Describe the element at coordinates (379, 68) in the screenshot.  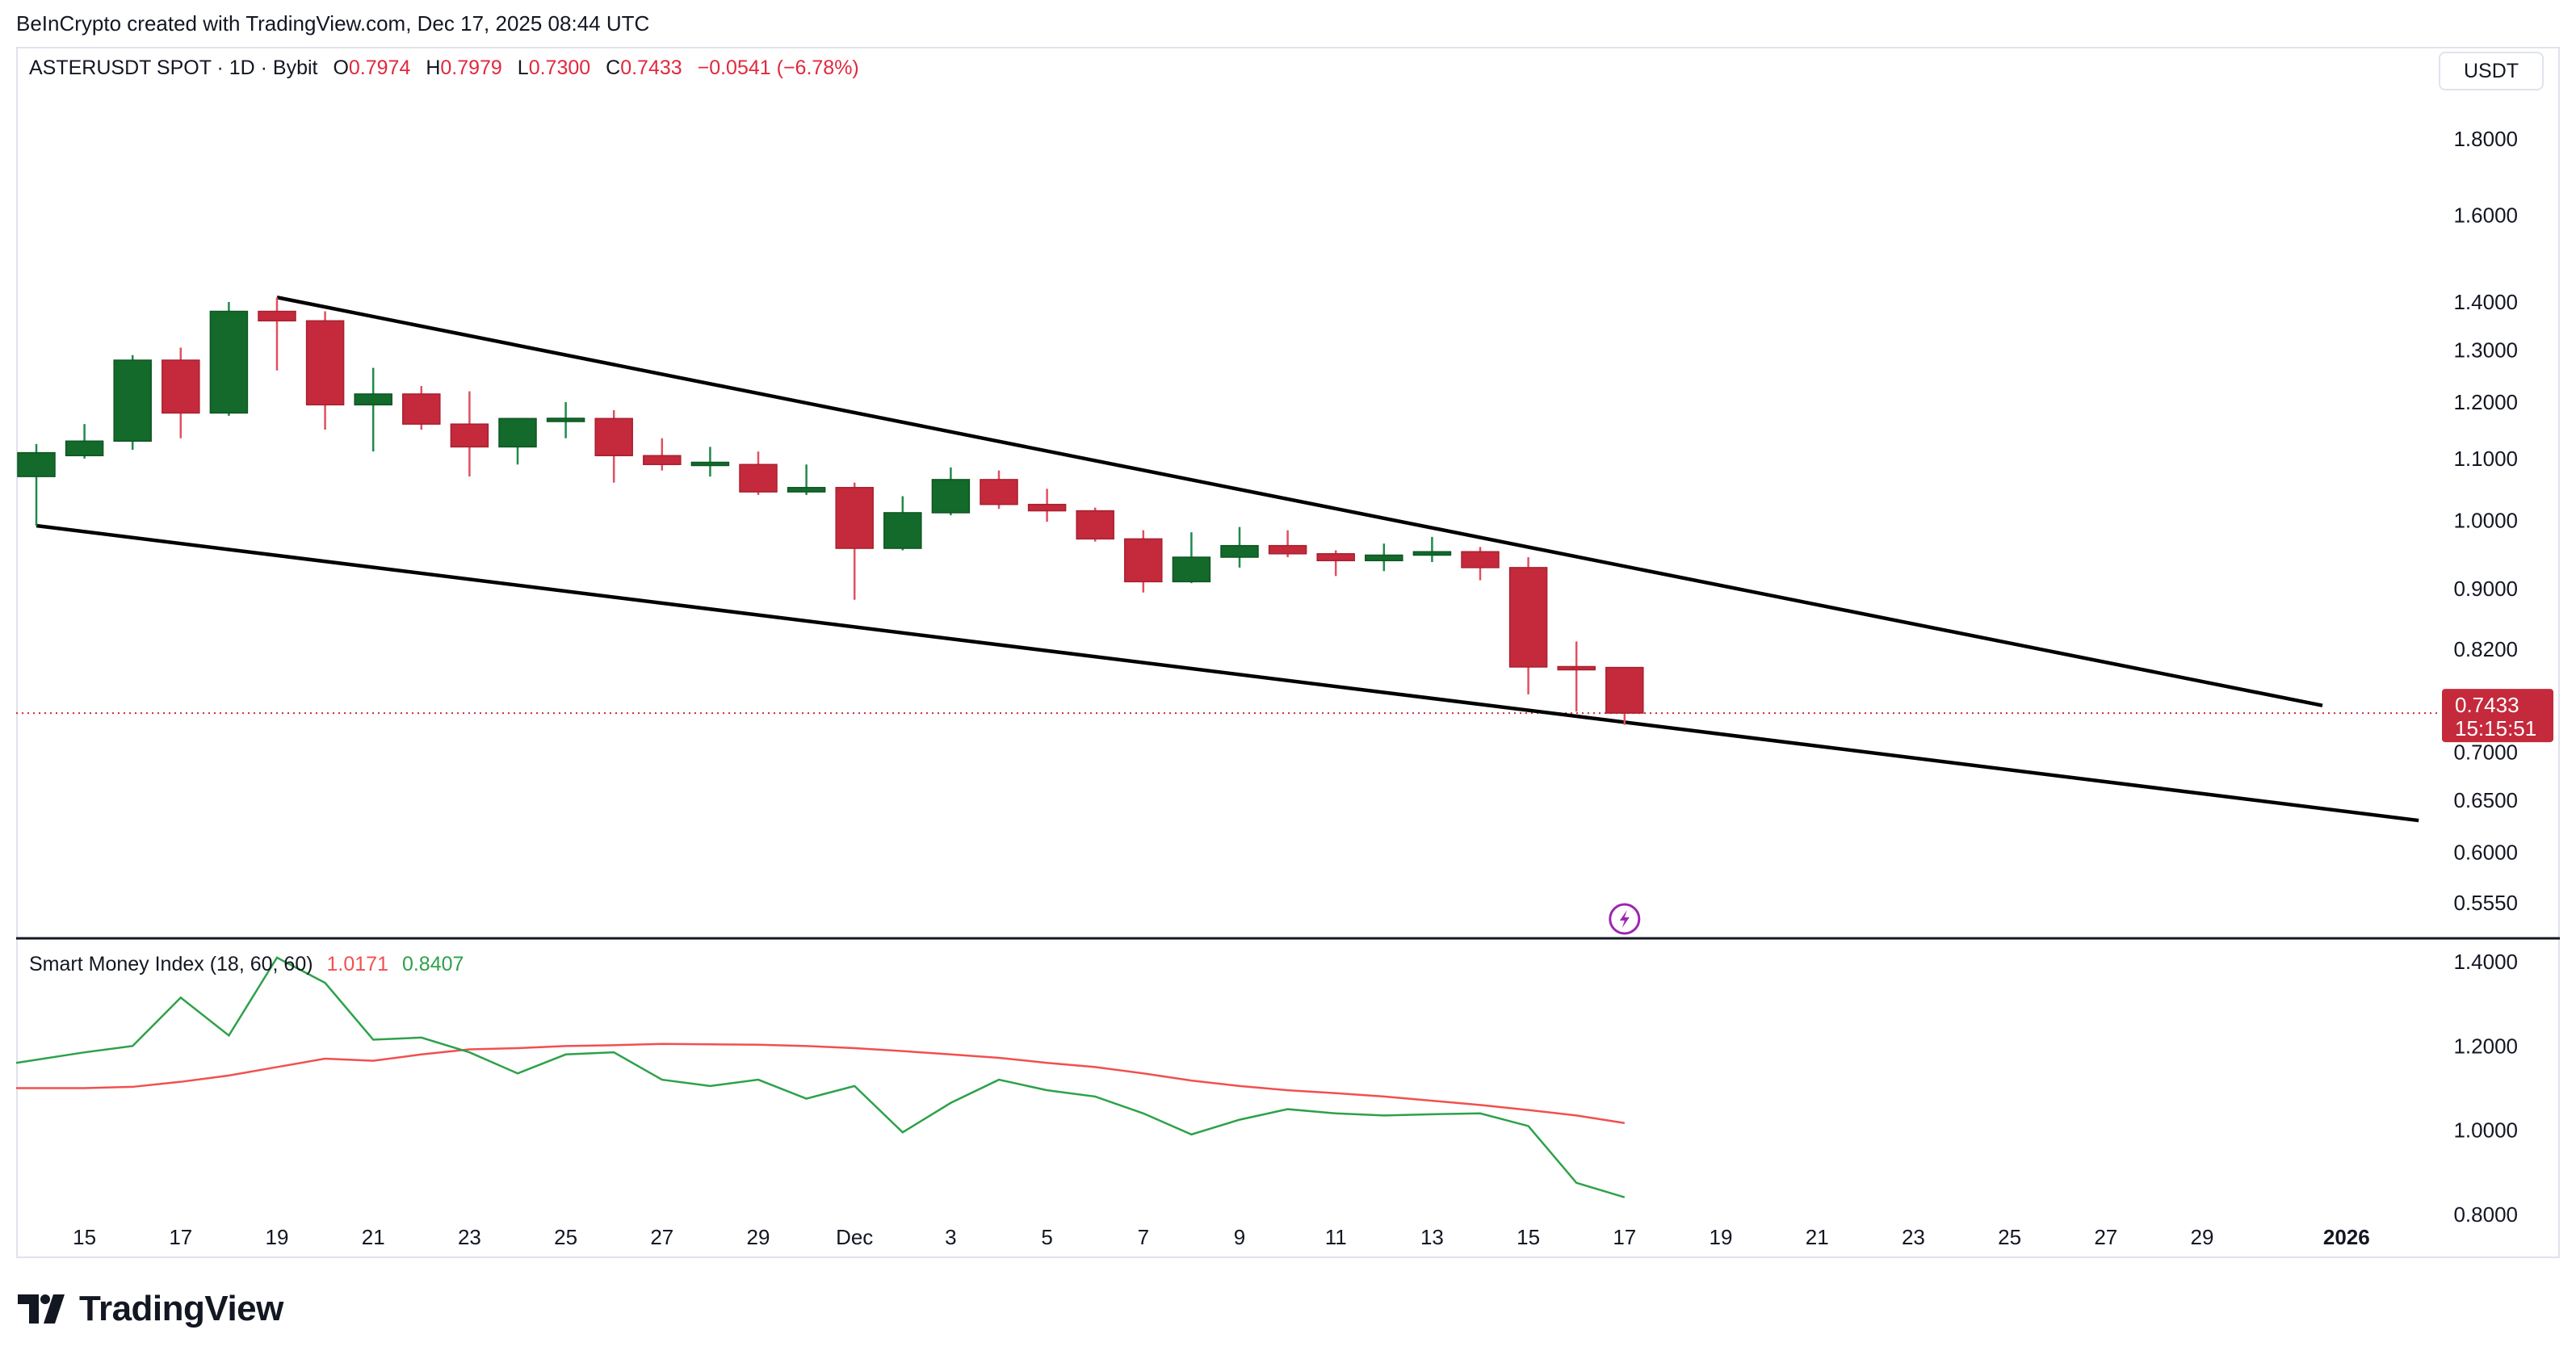
I see `open-value: 0.7974` at that location.